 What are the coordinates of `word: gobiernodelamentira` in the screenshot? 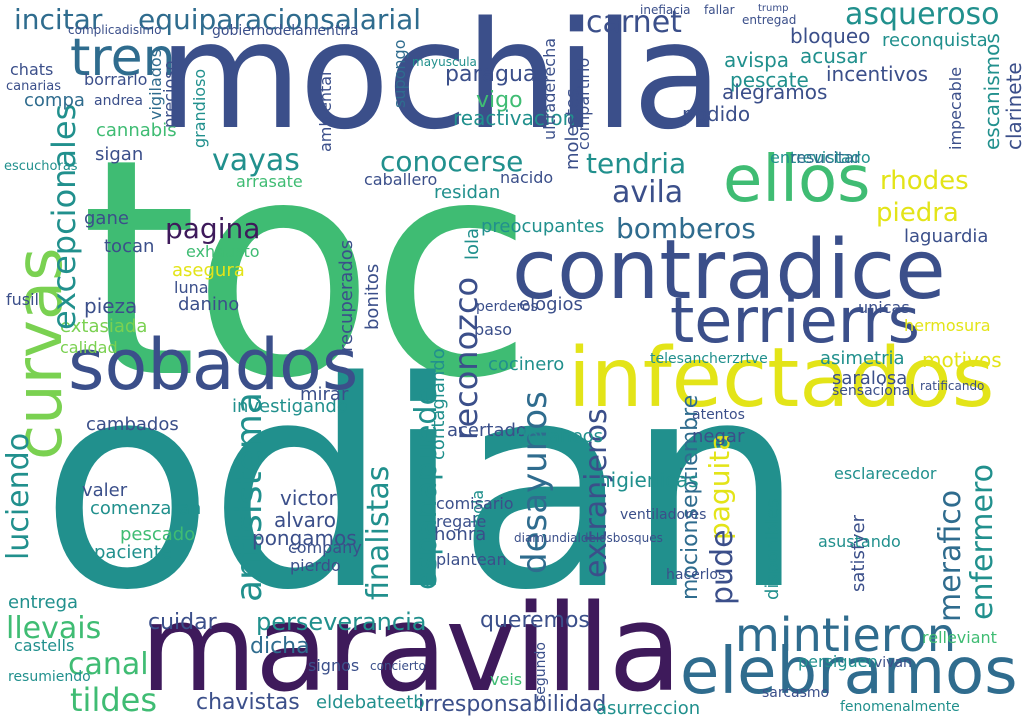 It's located at (285, 31).